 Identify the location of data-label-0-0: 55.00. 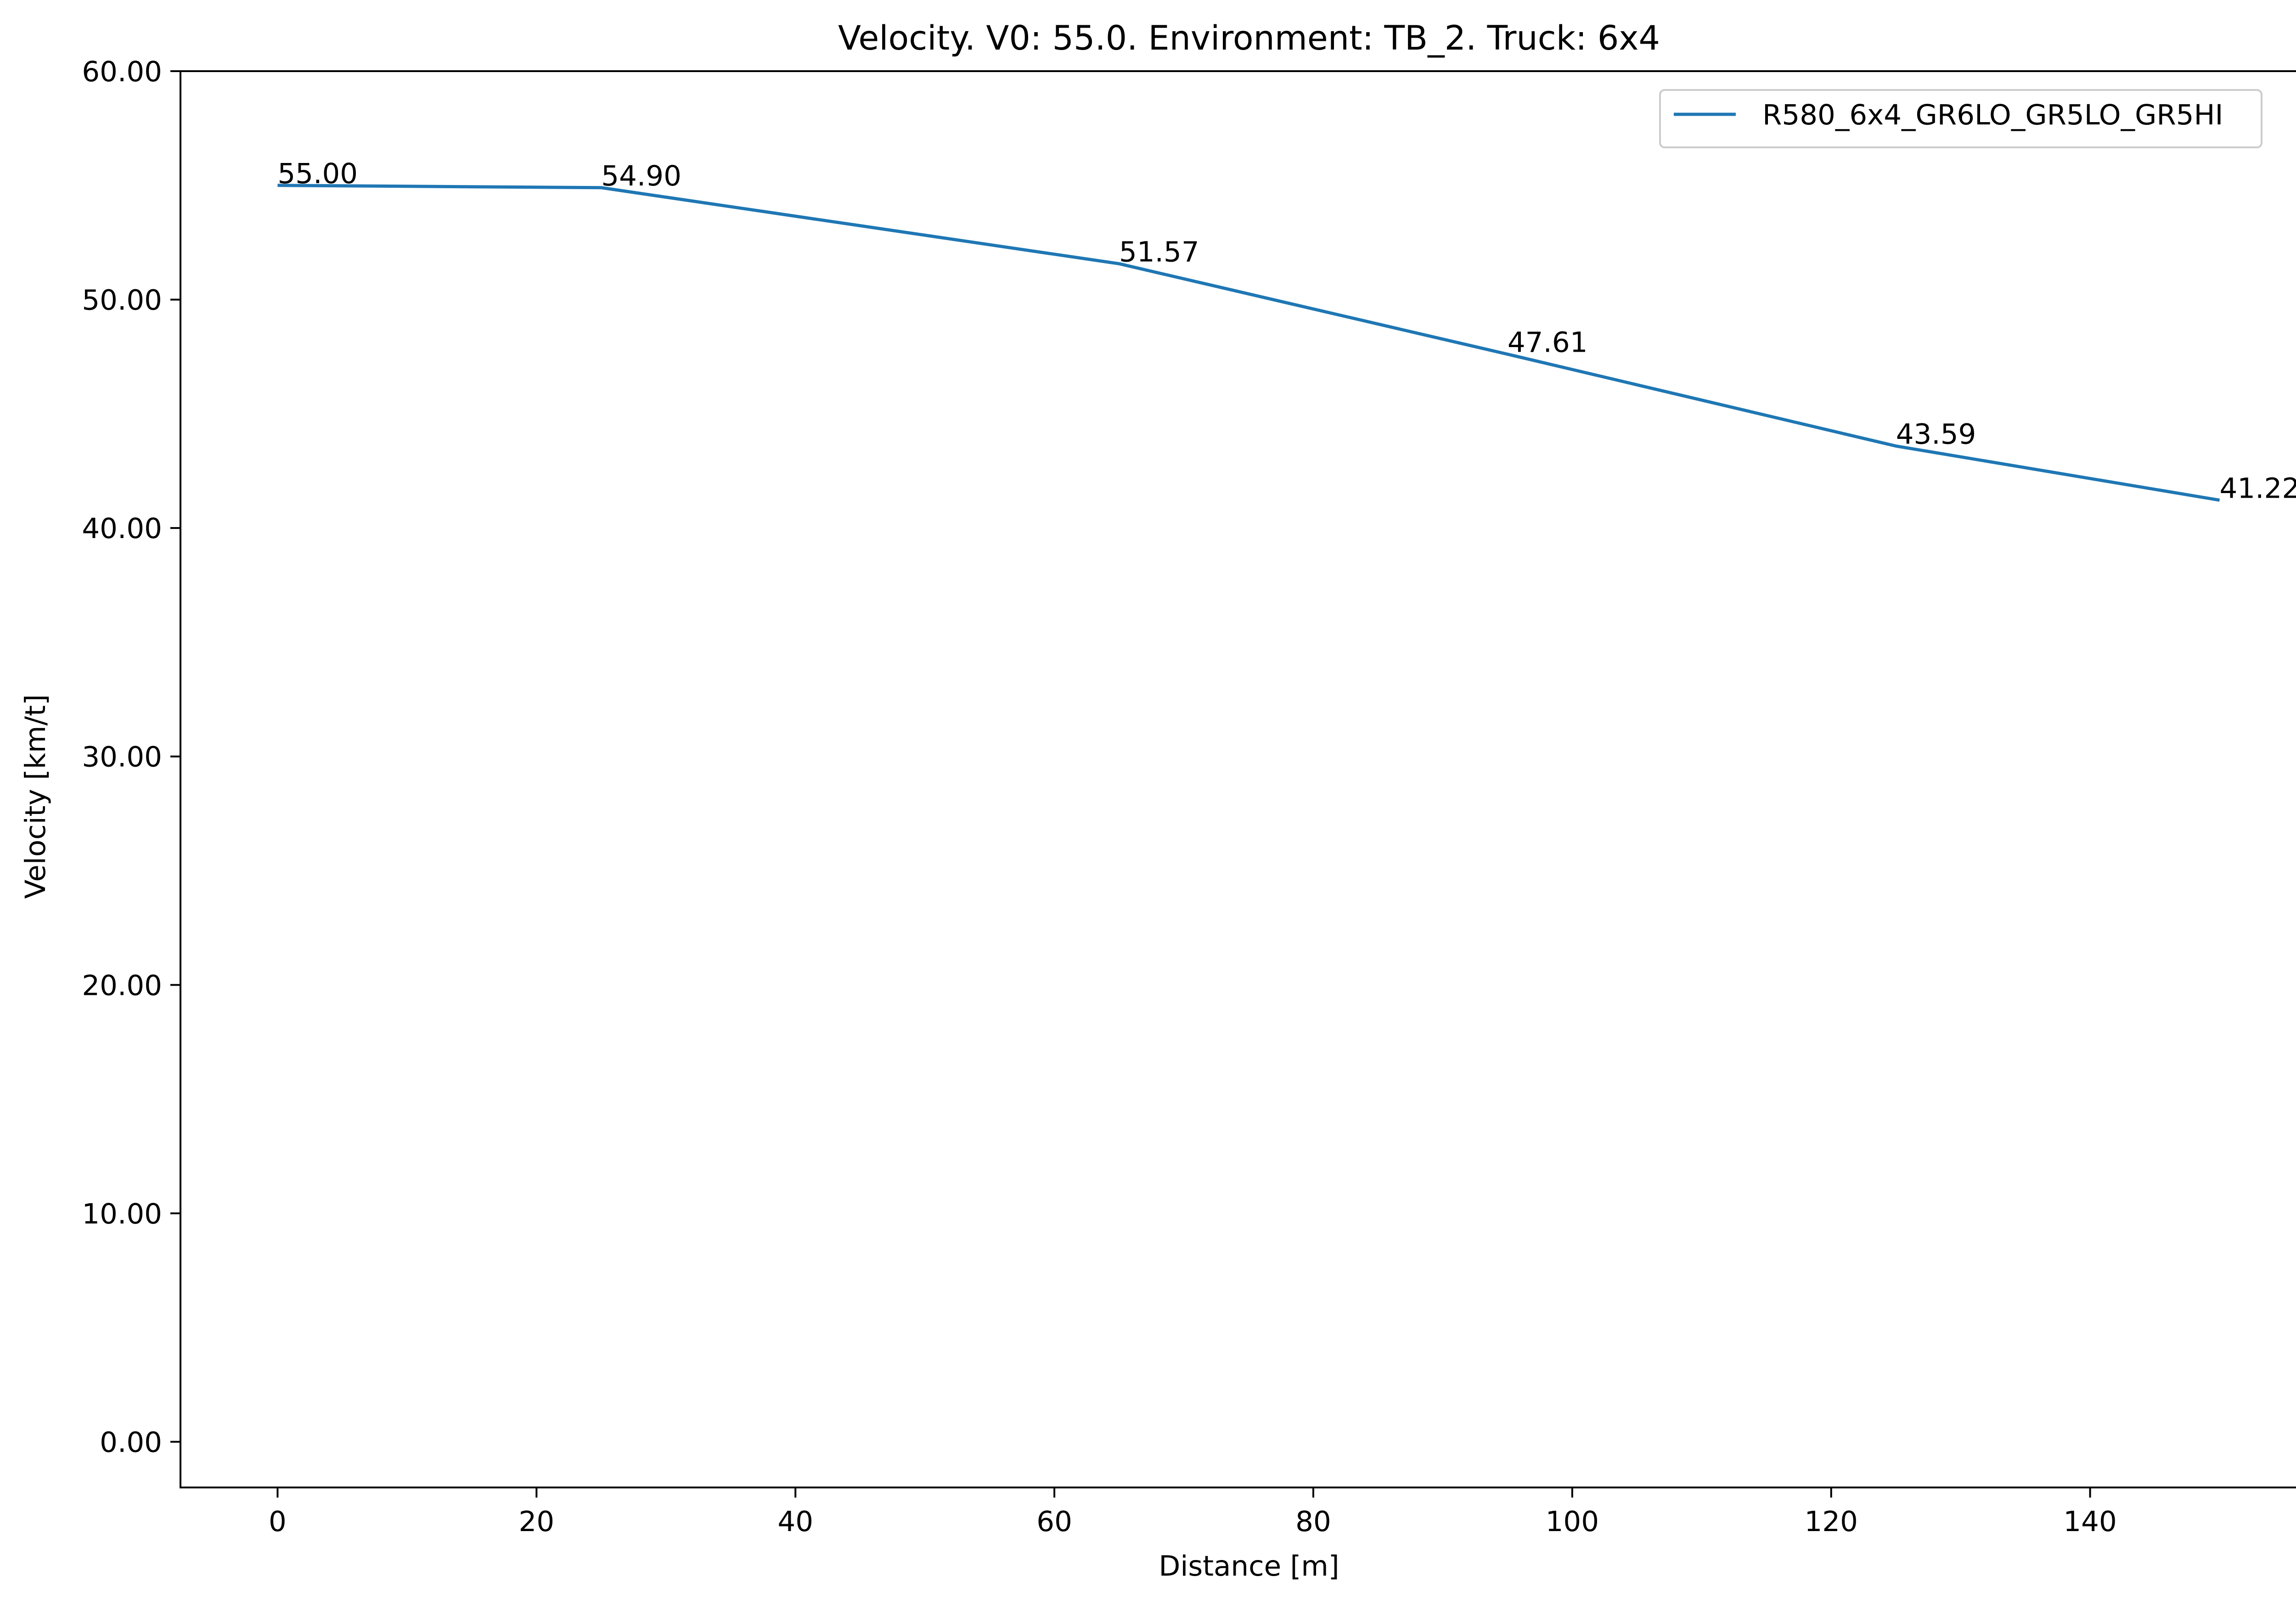
(317, 173).